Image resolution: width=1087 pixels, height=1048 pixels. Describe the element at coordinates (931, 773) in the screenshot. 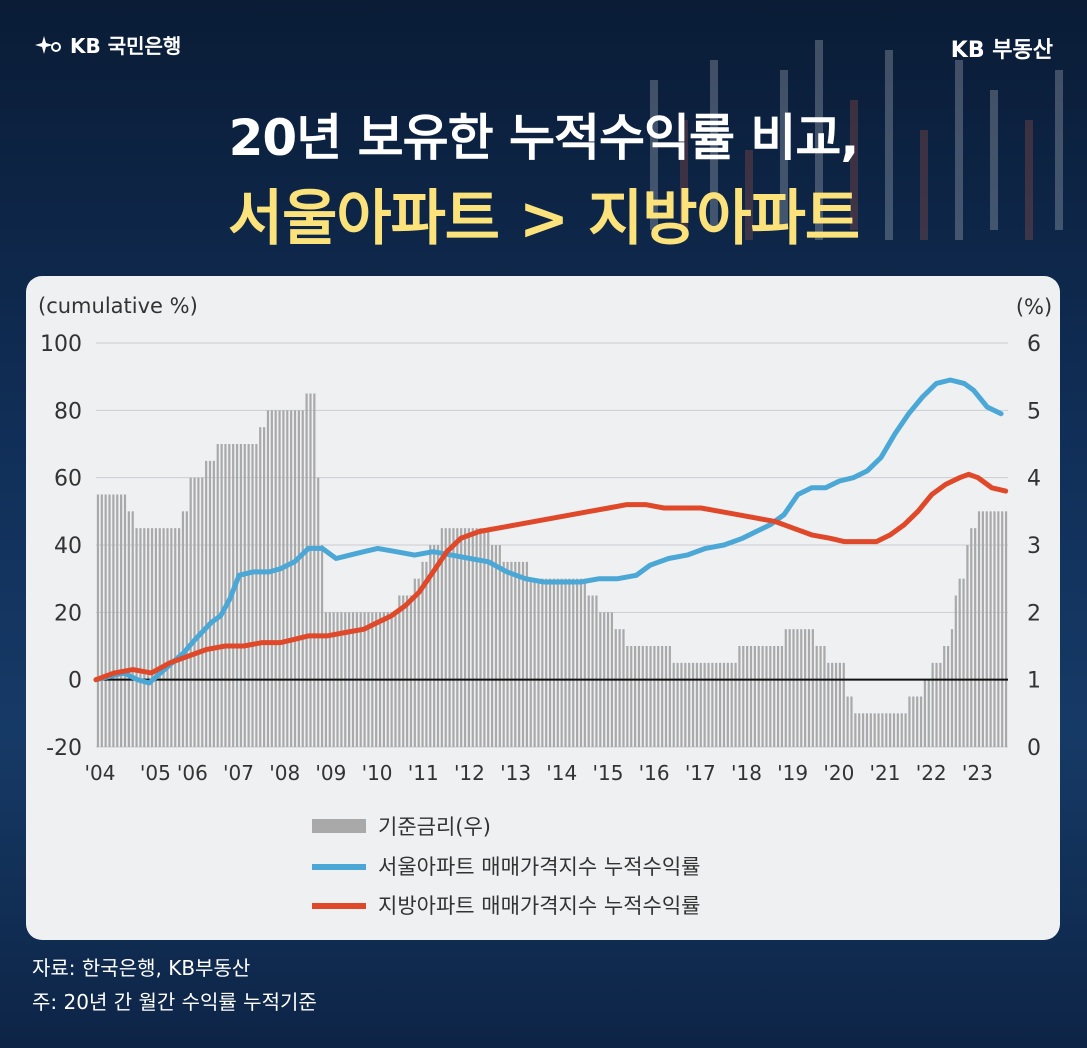

I see `x-tick-label: '22` at that location.